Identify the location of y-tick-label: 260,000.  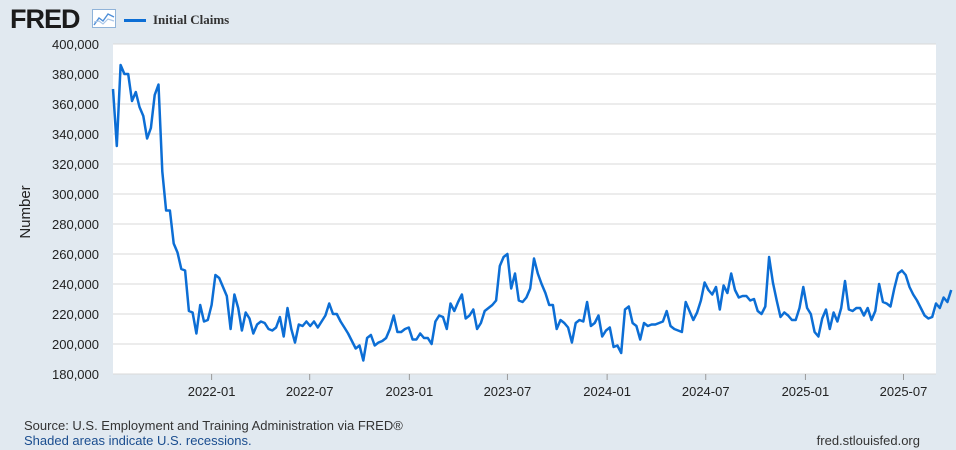
(75, 254).